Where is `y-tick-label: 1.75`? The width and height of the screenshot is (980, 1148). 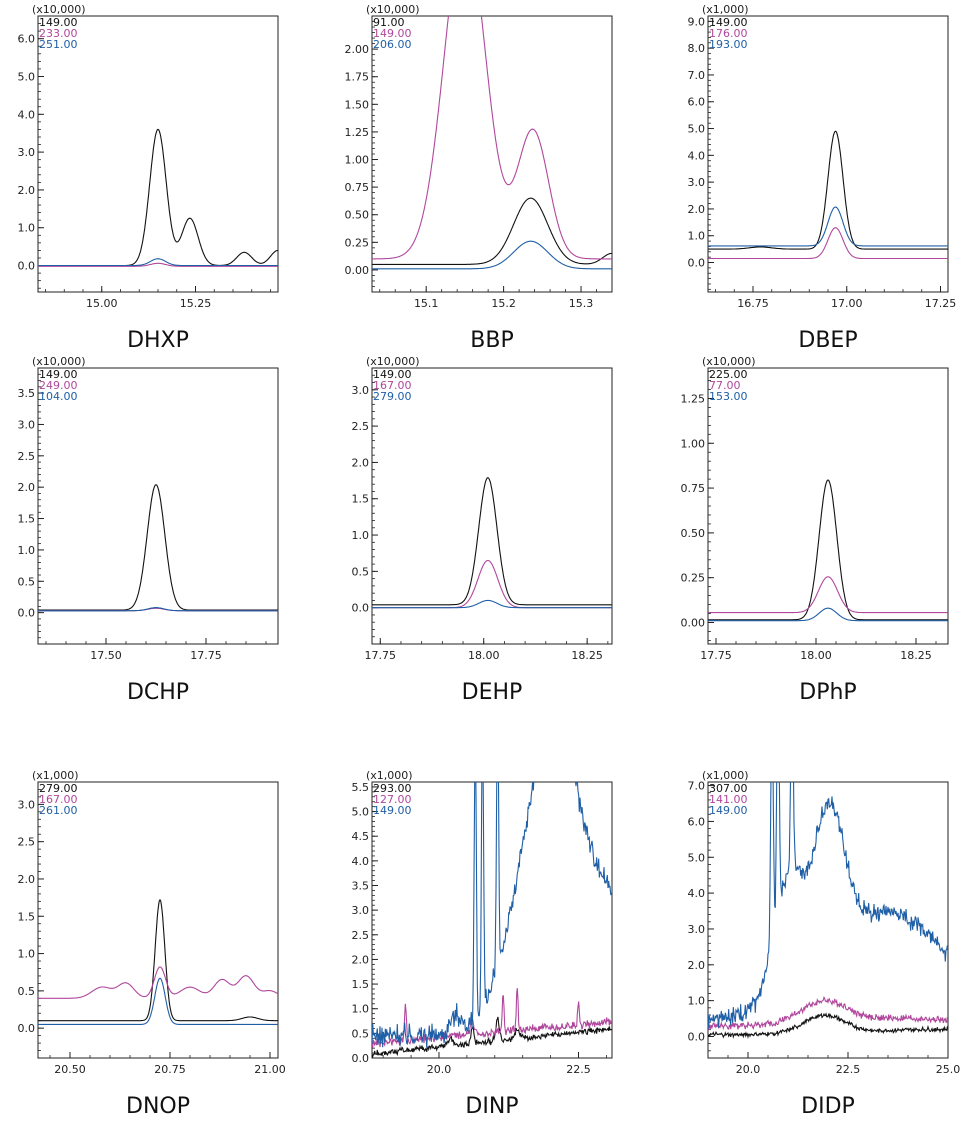
y-tick-label: 1.75 is located at coordinates (357, 77).